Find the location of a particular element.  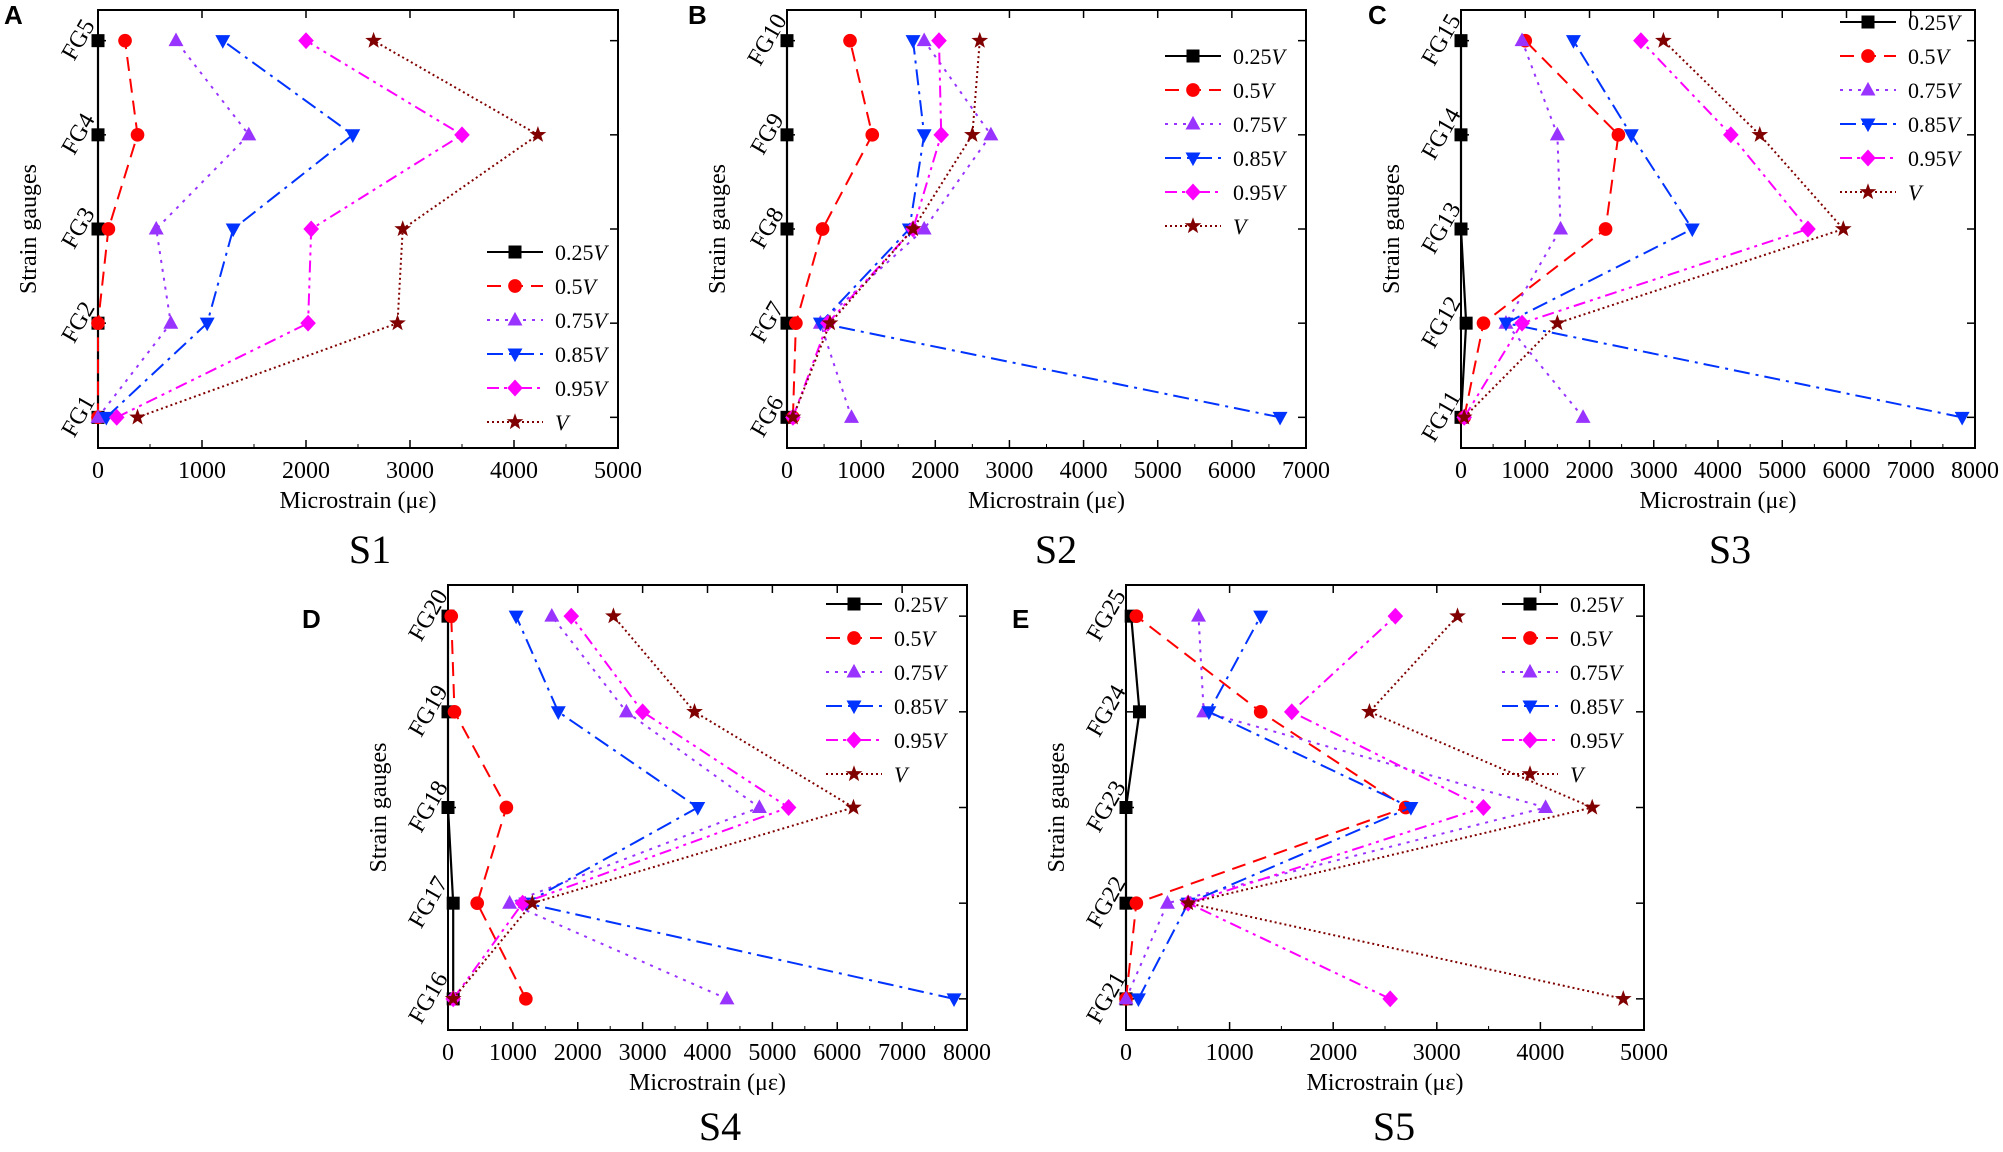

y-category-label: FG12 is located at coordinates (1442, 322).